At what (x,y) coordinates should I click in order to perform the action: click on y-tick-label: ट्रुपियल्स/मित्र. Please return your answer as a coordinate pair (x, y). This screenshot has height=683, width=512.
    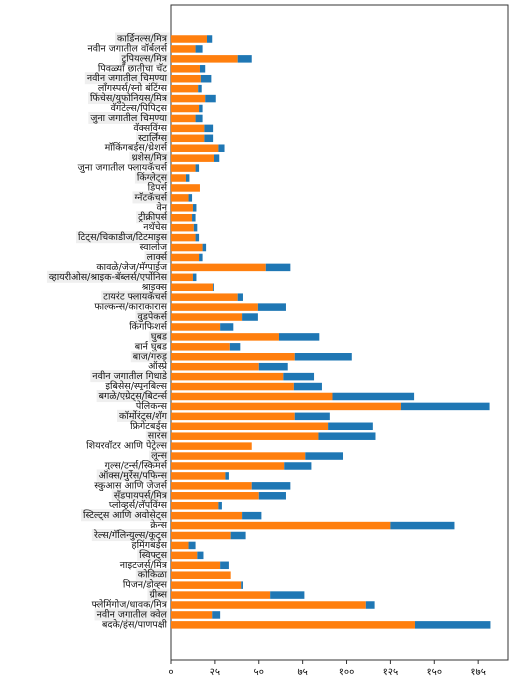
    Looking at the image, I should click on (144, 58).